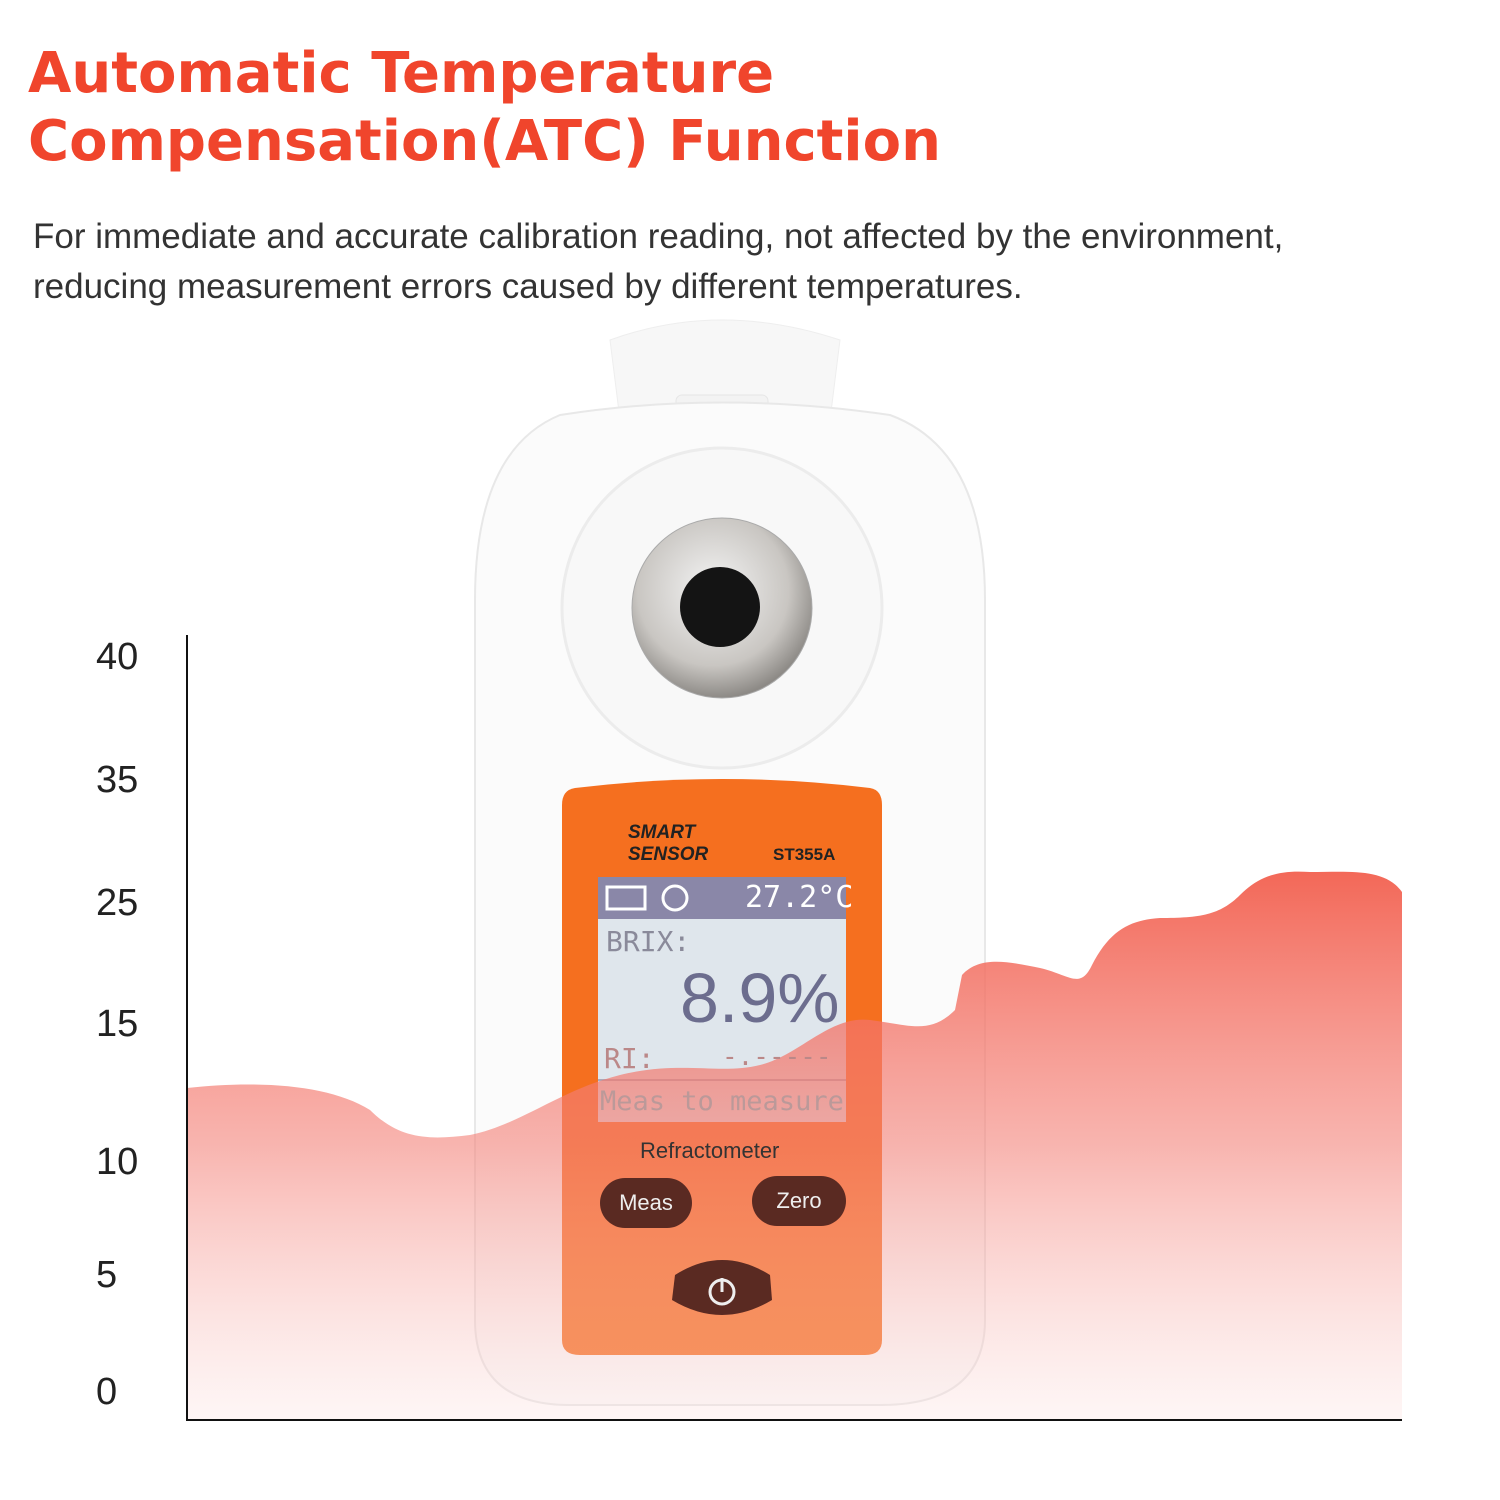 The image size is (1500, 1500). Describe the element at coordinates (760, 998) in the screenshot. I see `lcd-reading: 8.9%` at that location.